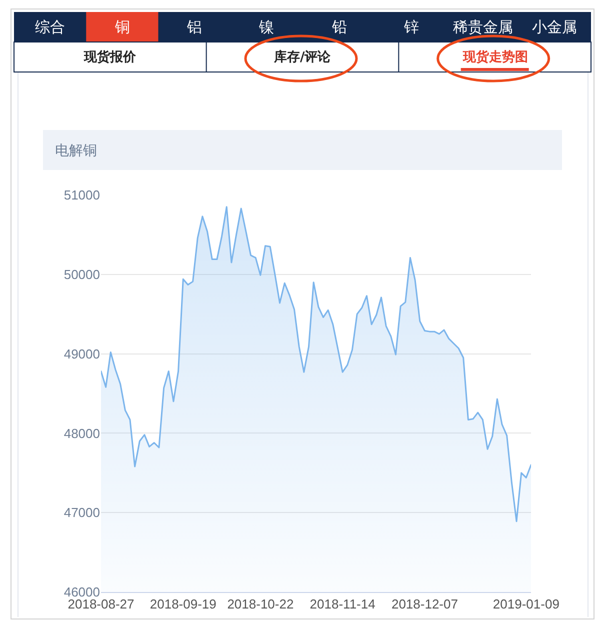 The width and height of the screenshot is (605, 628). I want to click on y-tick-label: 50000, so click(82, 274).